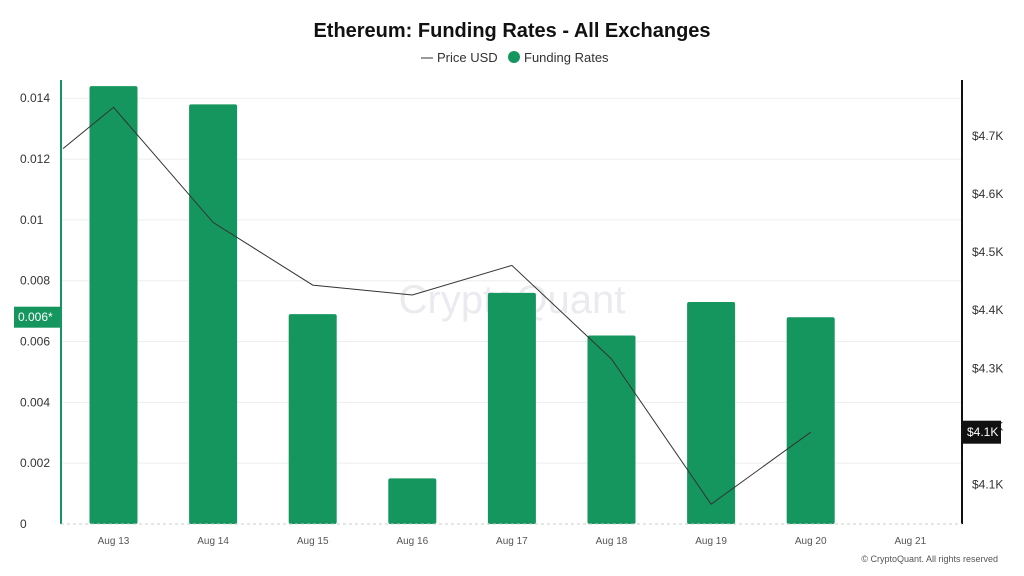 The width and height of the screenshot is (1024, 576). Describe the element at coordinates (929, 559) in the screenshot. I see `copyright-text: © CryptoQuant. All rights reserved` at that location.